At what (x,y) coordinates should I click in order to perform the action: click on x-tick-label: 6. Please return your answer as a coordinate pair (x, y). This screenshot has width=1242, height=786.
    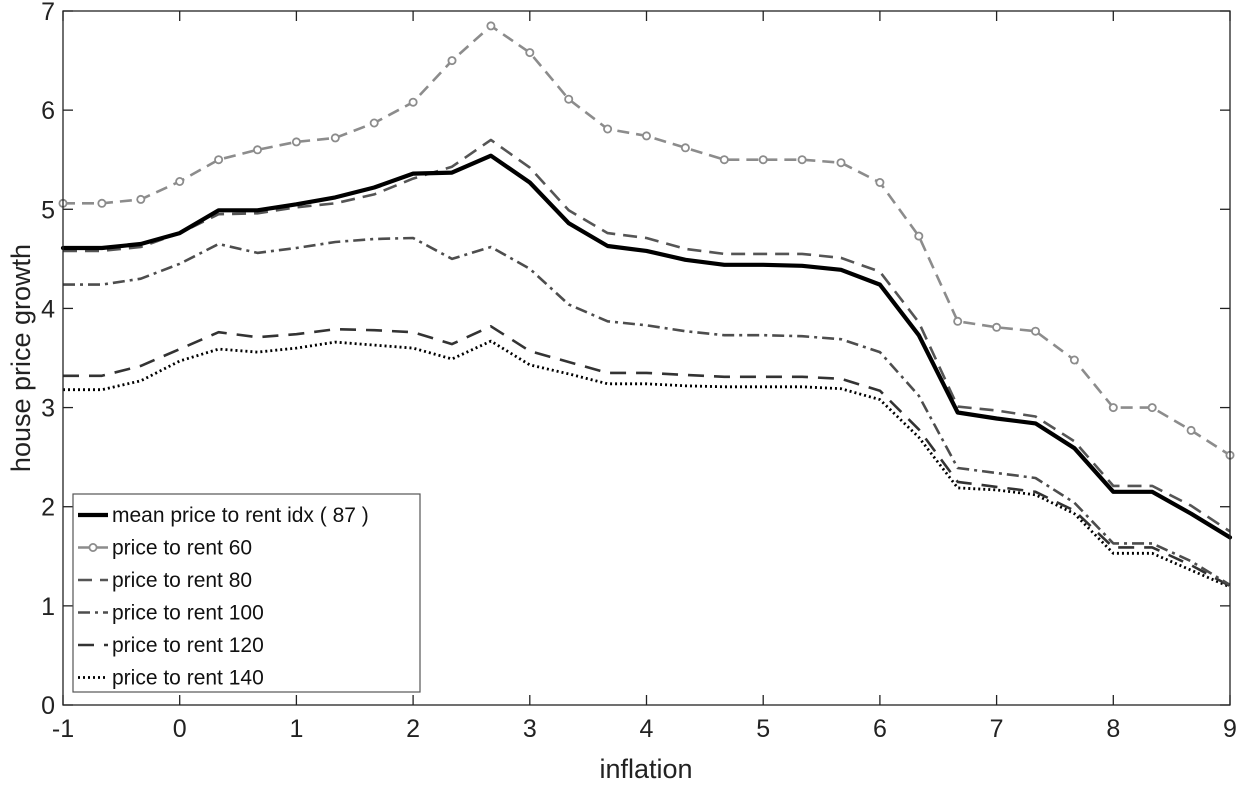
    Looking at the image, I should click on (880, 729).